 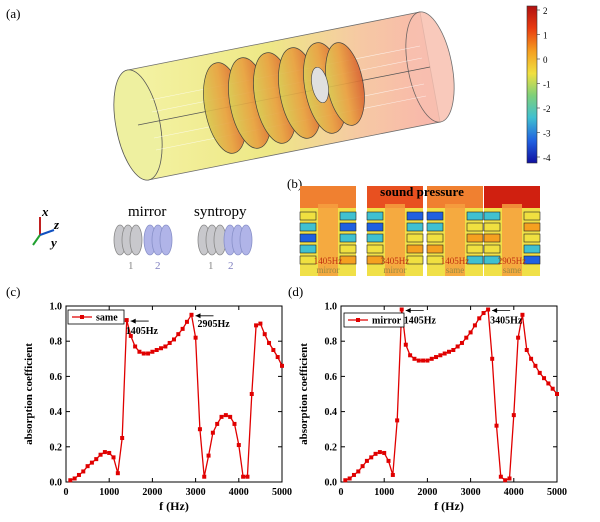 What do you see at coordinates (158, 266) in the screenshot?
I see `mirror-num-2: 2` at bounding box center [158, 266].